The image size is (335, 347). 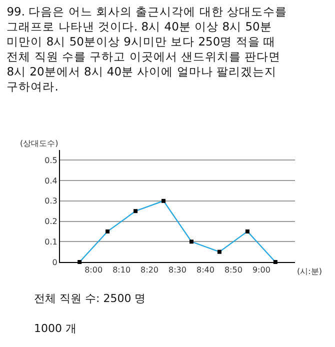 I want to click on y-tick-label: 0, so click(x=55, y=262).